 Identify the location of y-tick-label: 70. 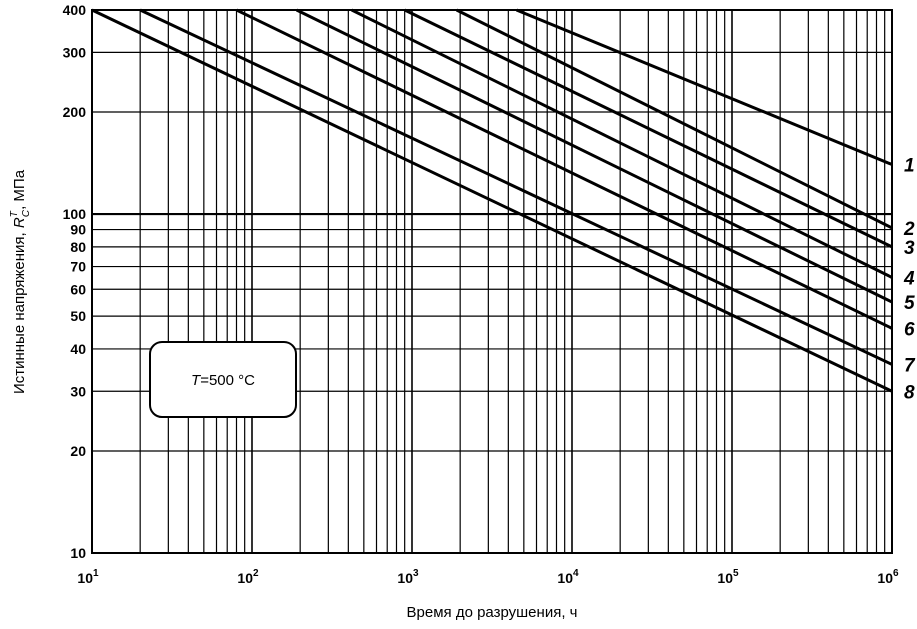
(78, 267).